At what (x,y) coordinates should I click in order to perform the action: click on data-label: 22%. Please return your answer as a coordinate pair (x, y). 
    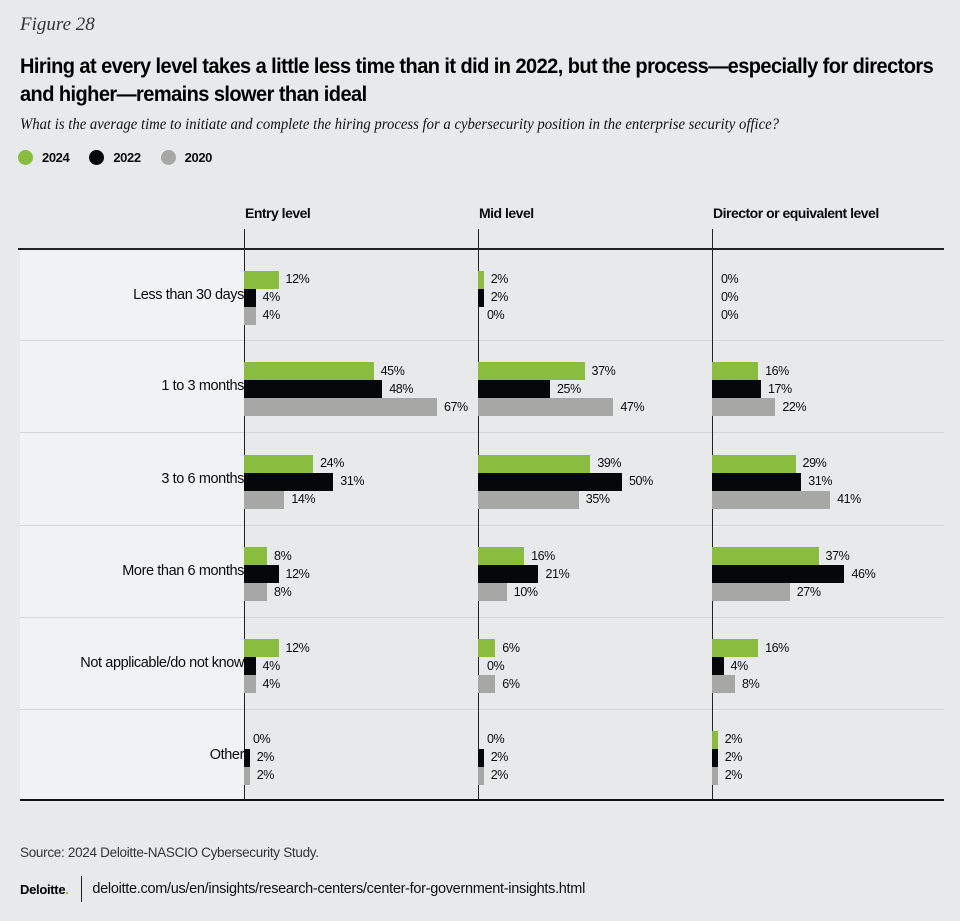
    Looking at the image, I should click on (794, 406).